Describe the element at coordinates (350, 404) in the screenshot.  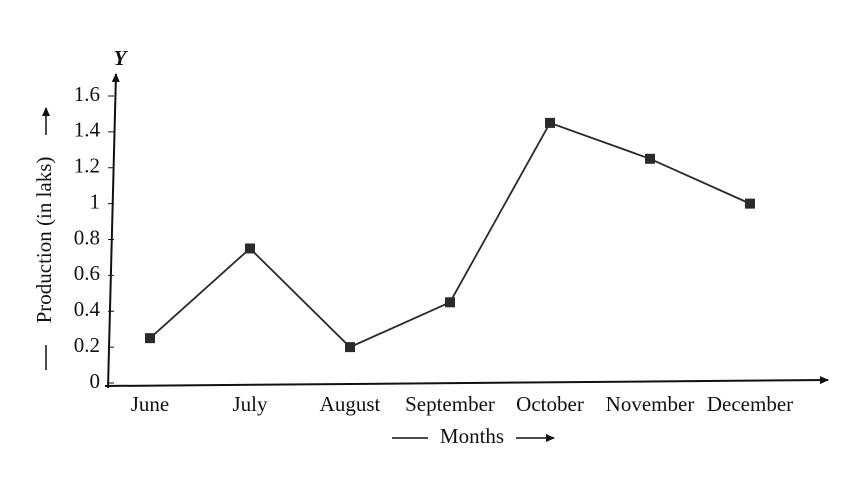
I see `x-tick-label: August` at that location.